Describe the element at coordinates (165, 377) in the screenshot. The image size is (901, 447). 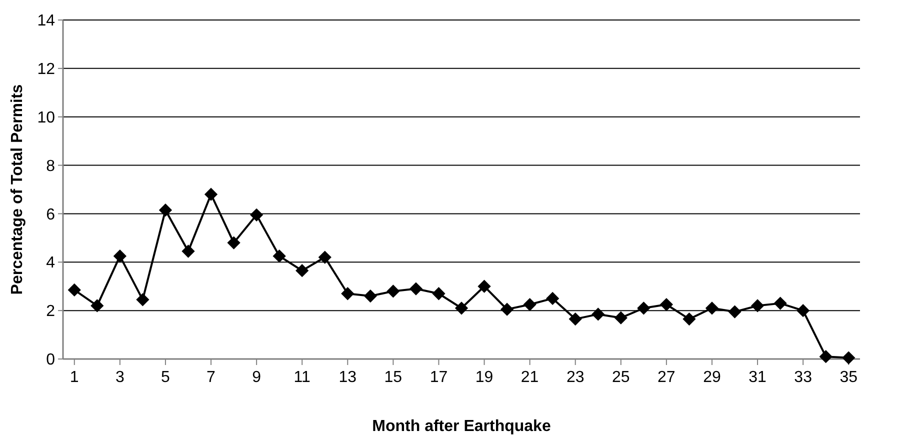
I see `x-tick-label: 5` at that location.